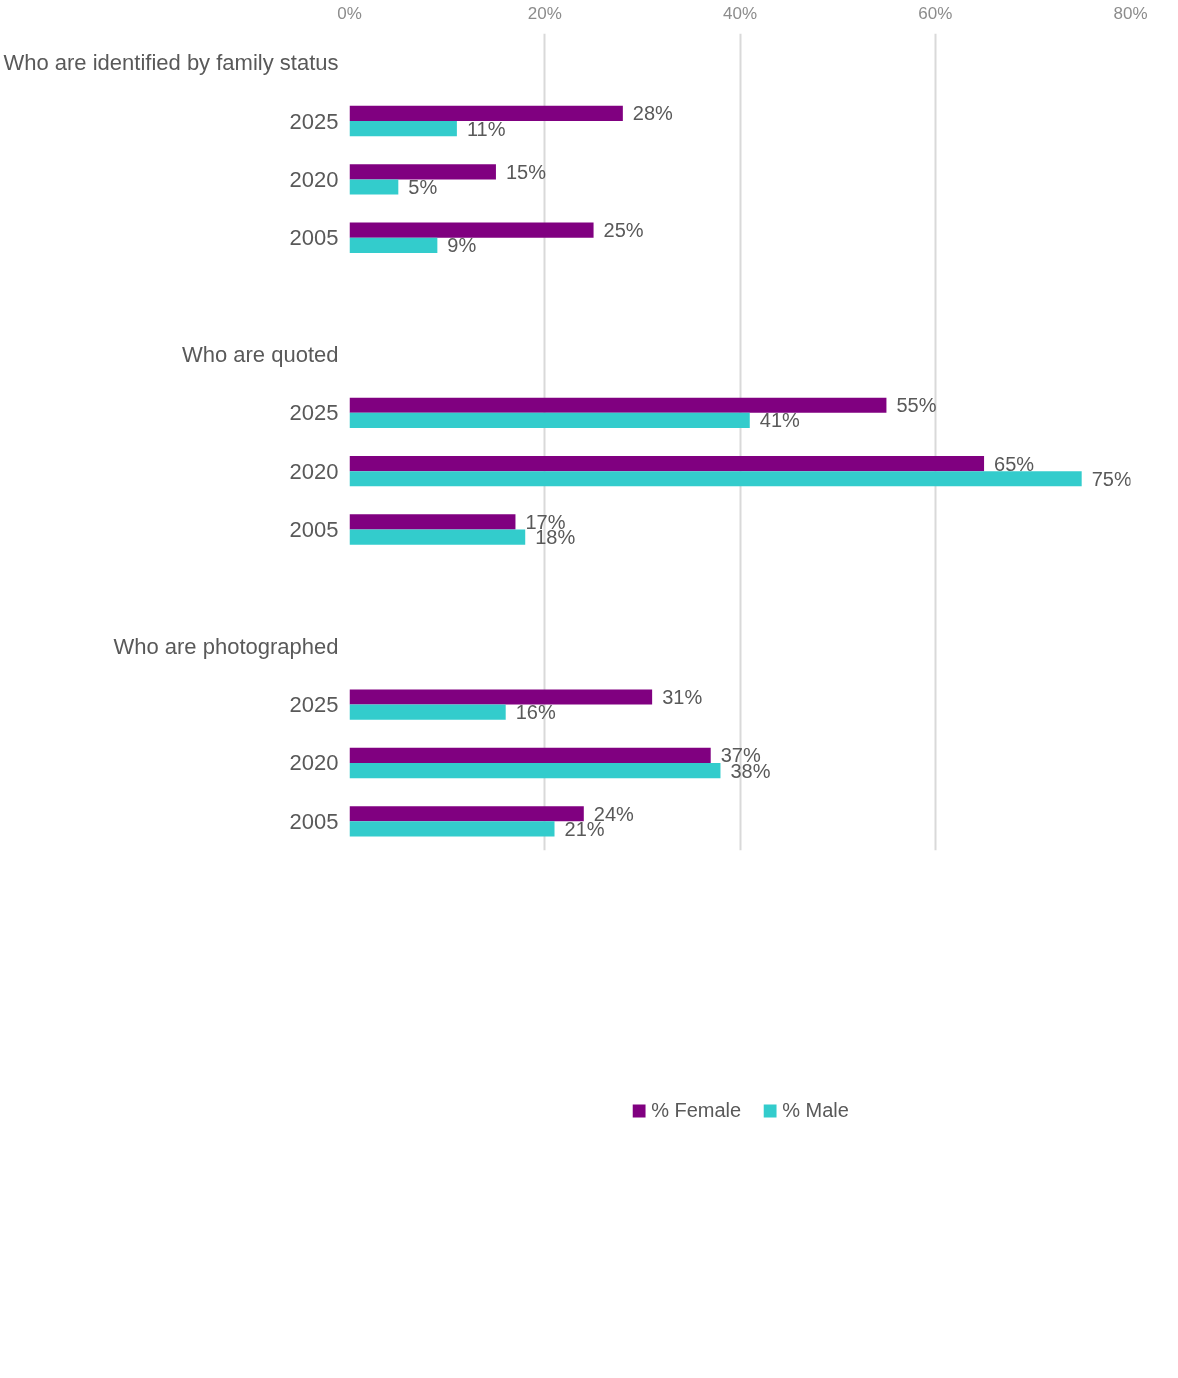  Describe the element at coordinates (682, 697) in the screenshot. I see `data-label: 31%` at that location.